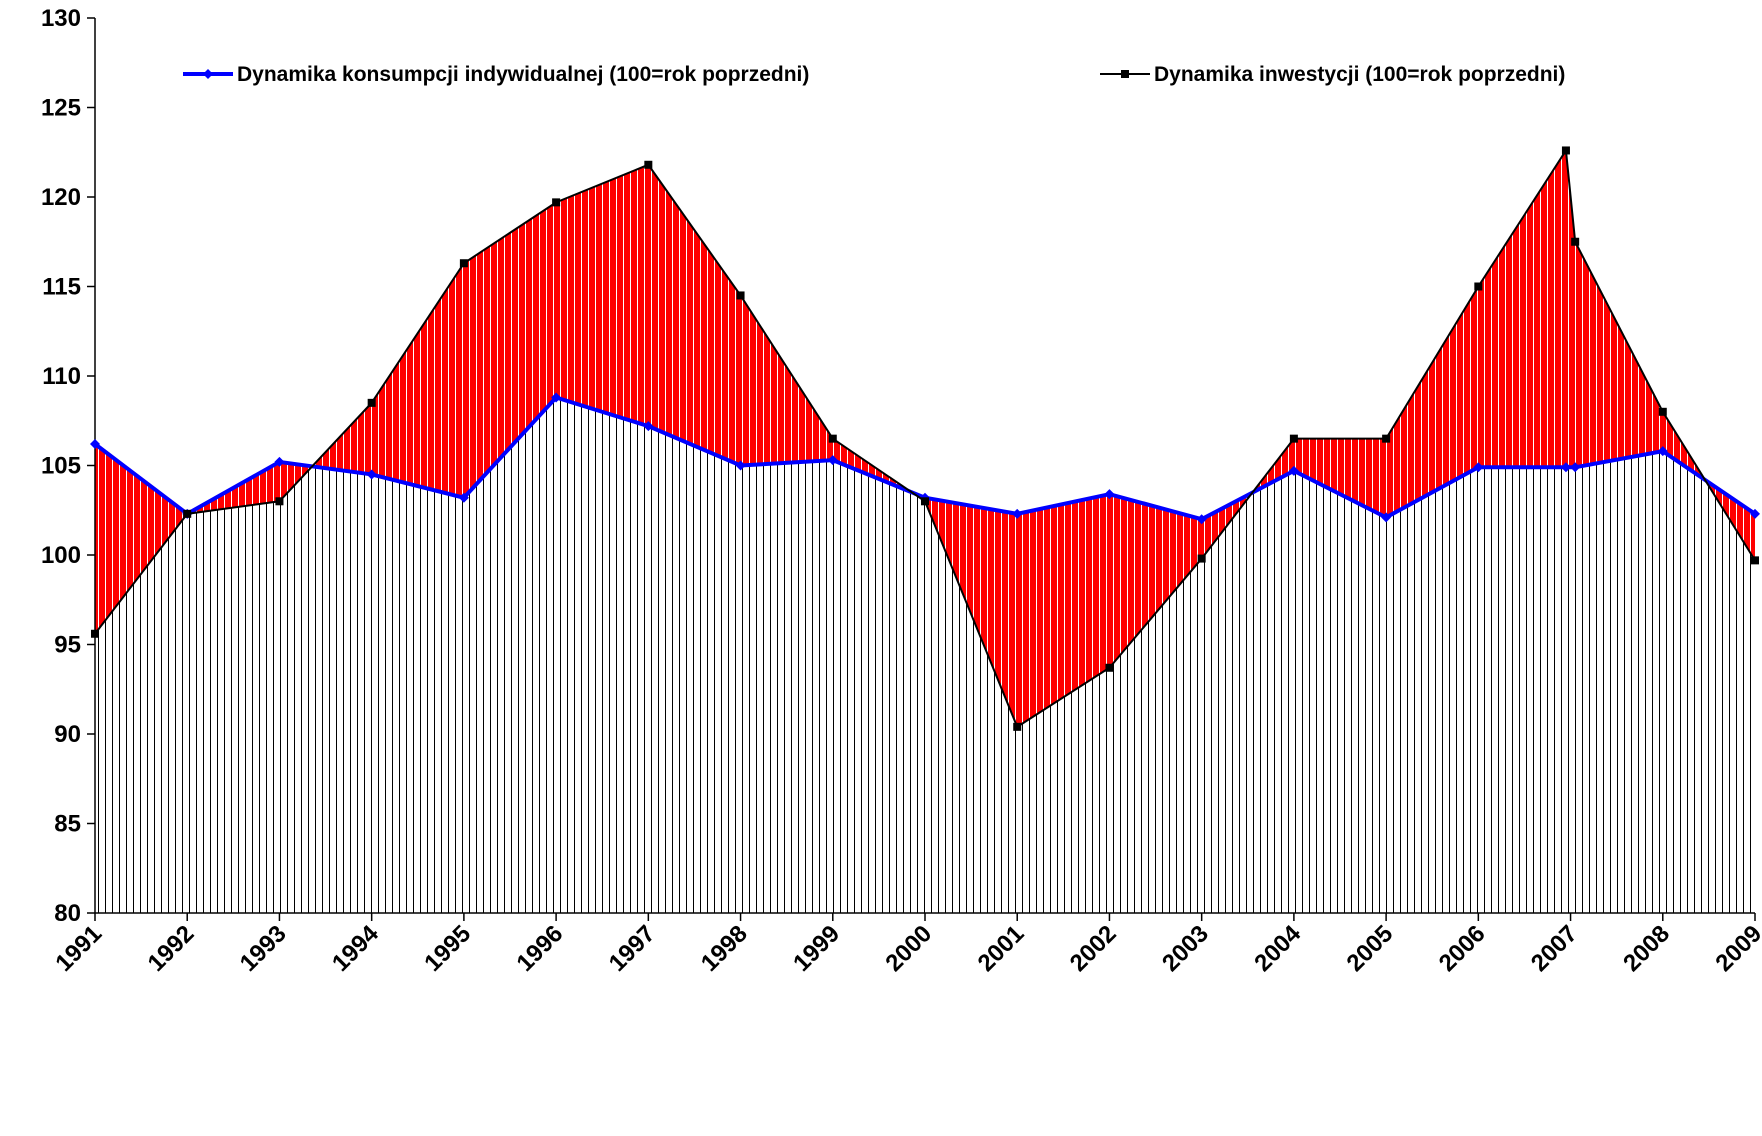 This screenshot has width=1762, height=1136. I want to click on y-tick-label: 95, so click(67, 645).